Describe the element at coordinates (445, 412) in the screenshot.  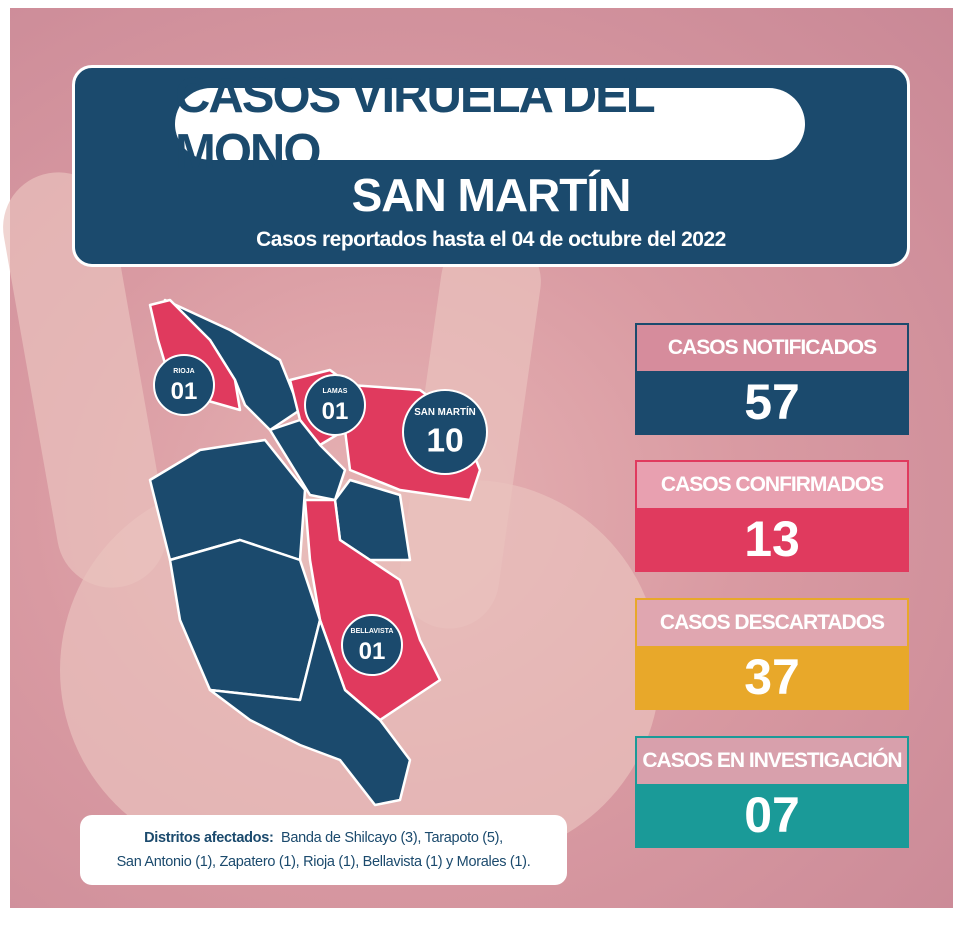
I see `badge-name: SAN MARTÍN` at that location.